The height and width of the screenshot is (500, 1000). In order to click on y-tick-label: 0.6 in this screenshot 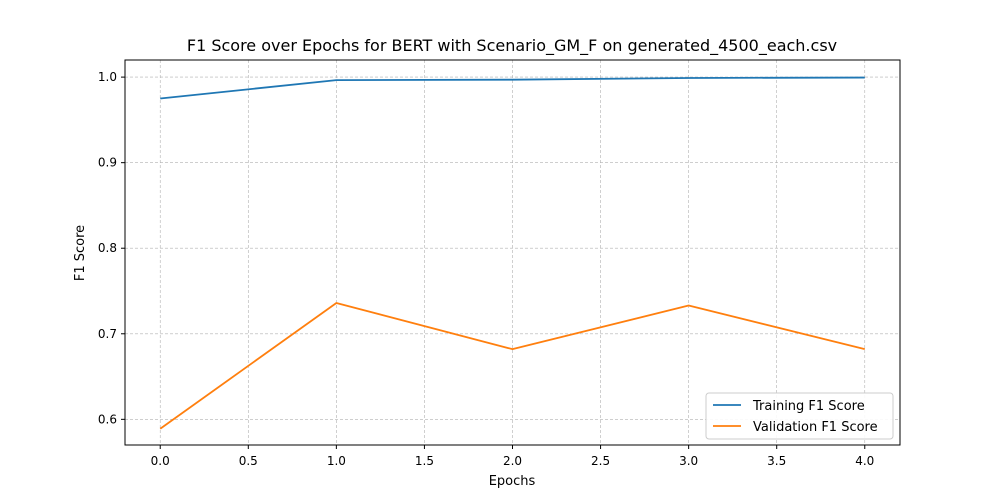, I will do `click(107, 419)`.